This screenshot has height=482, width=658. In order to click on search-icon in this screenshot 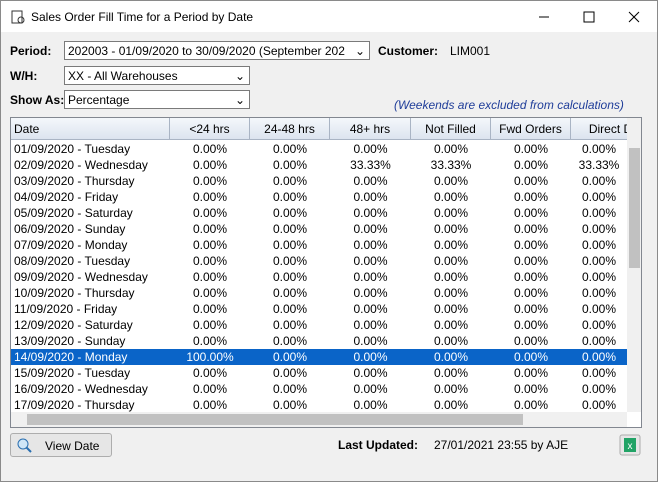, I will do `click(24, 445)`.